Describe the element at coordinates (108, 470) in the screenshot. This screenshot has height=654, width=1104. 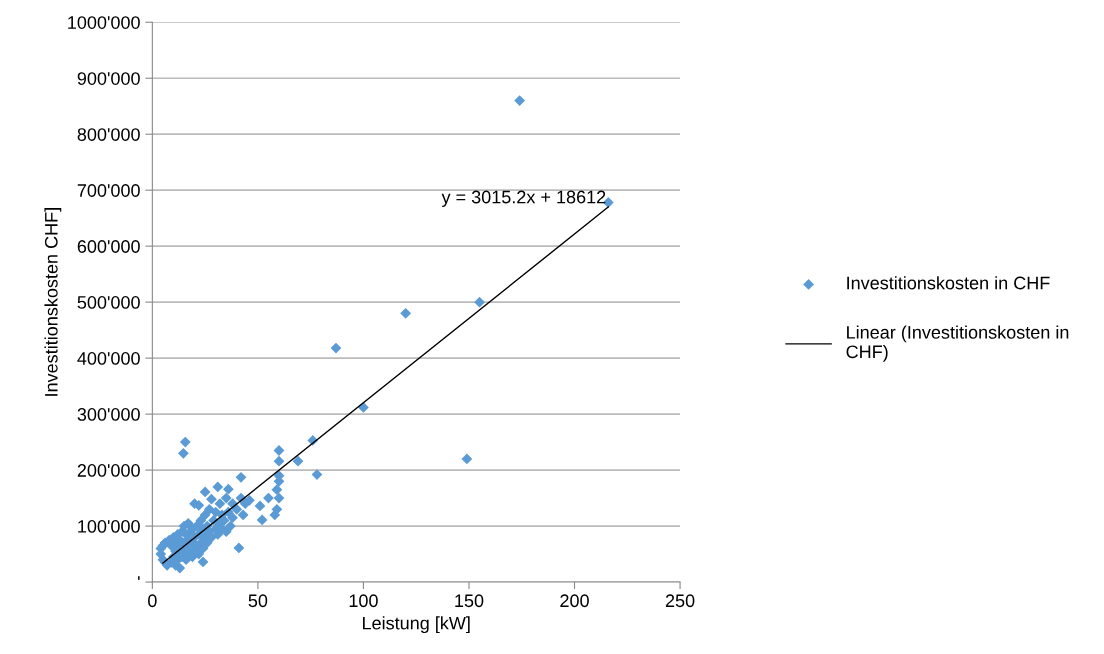
I see `y-tick-label: 200'000` at that location.